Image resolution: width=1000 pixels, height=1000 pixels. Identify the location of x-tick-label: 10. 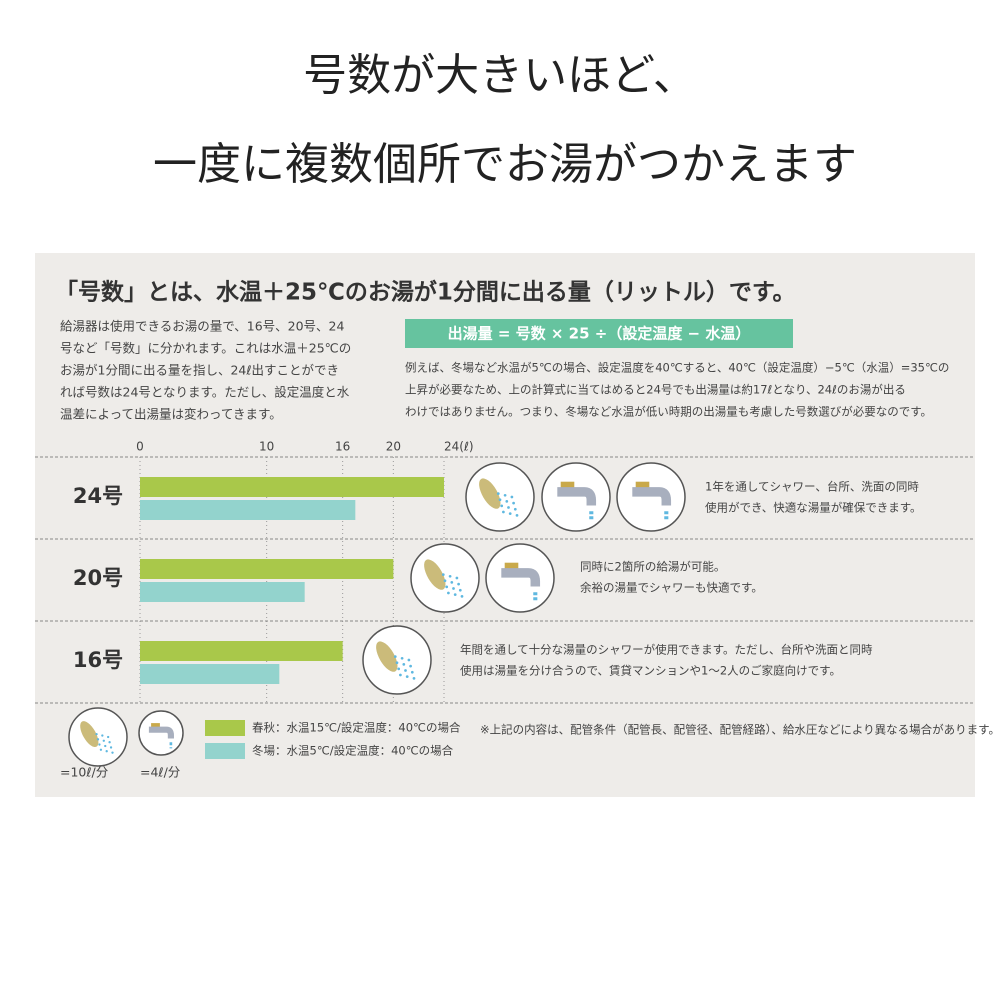
(266, 447).